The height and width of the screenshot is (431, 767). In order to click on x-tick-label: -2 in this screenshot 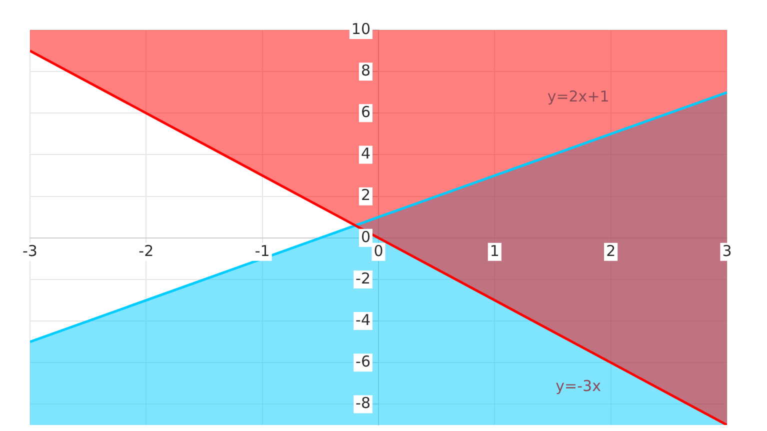, I will do `click(146, 251)`.